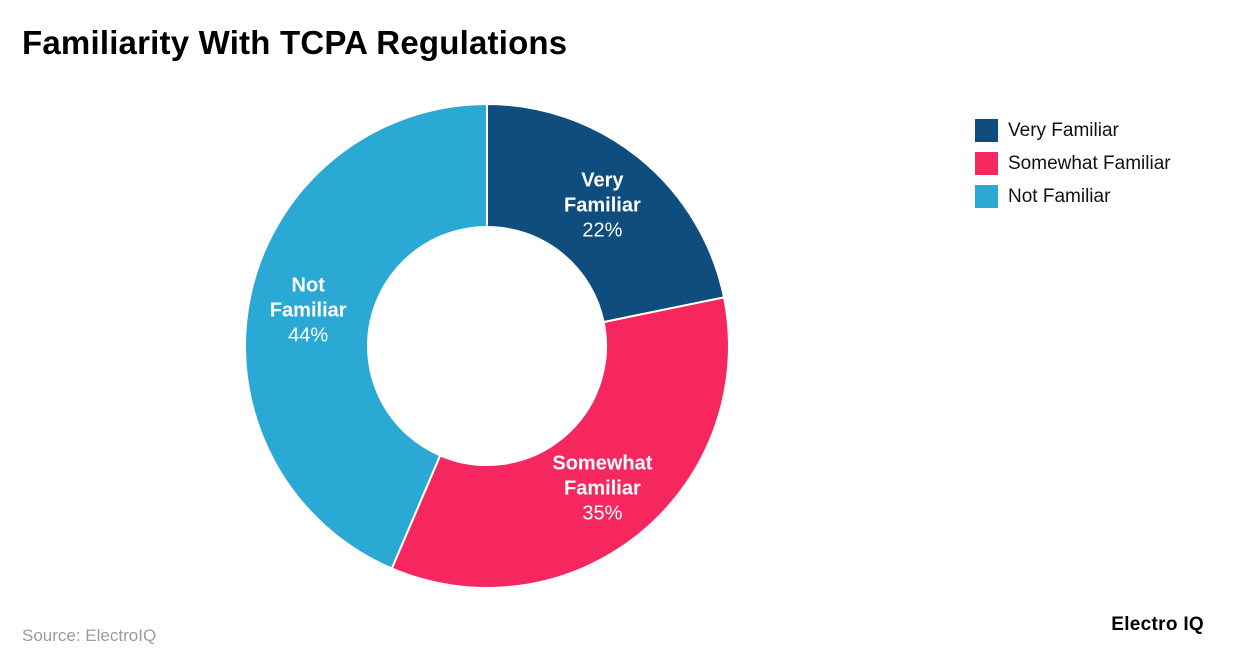 The image size is (1240, 669). Describe the element at coordinates (1059, 196) in the screenshot. I see `legend-label: Not Familiar` at that location.